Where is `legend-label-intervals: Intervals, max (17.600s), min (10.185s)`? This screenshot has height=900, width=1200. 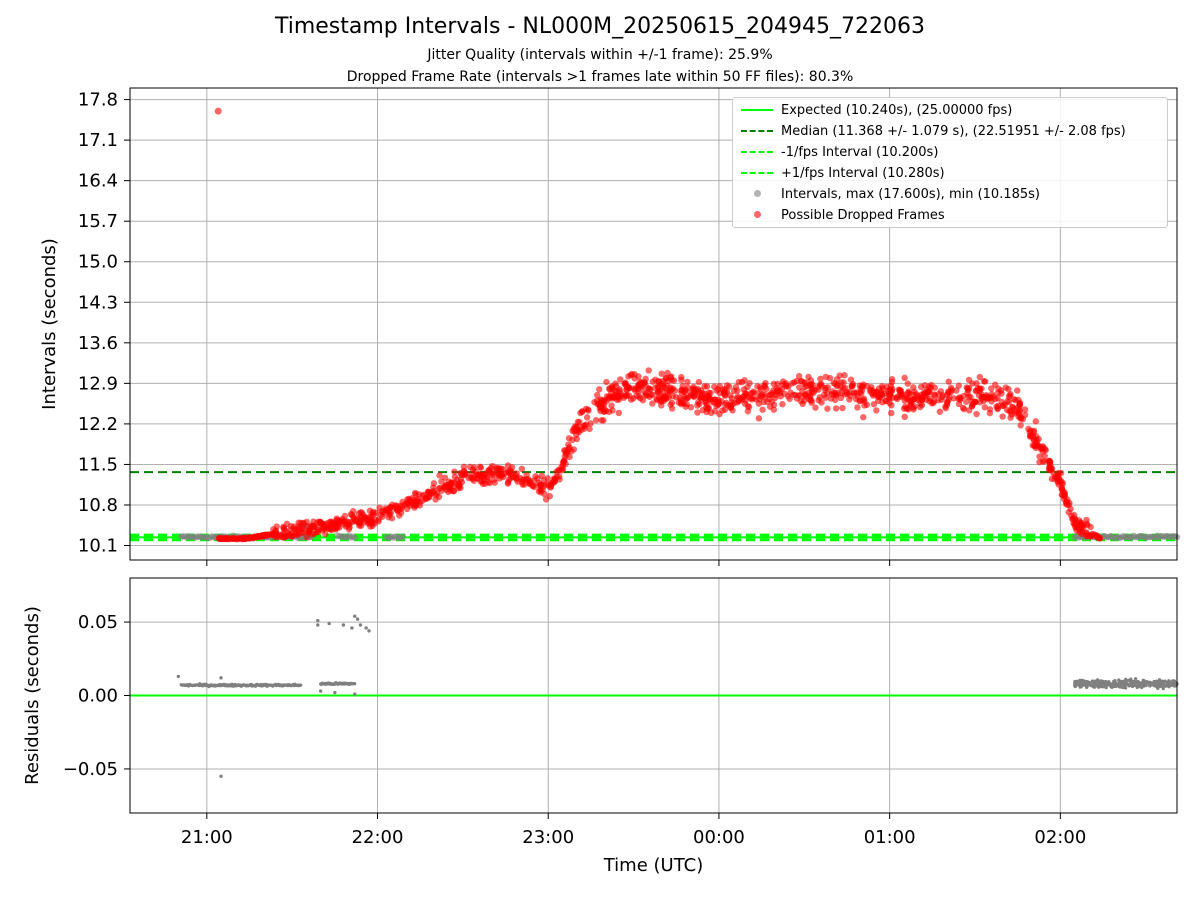
legend-label-intervals: Intervals, max (17.600s), min (10.185s) is located at coordinates (910, 194).